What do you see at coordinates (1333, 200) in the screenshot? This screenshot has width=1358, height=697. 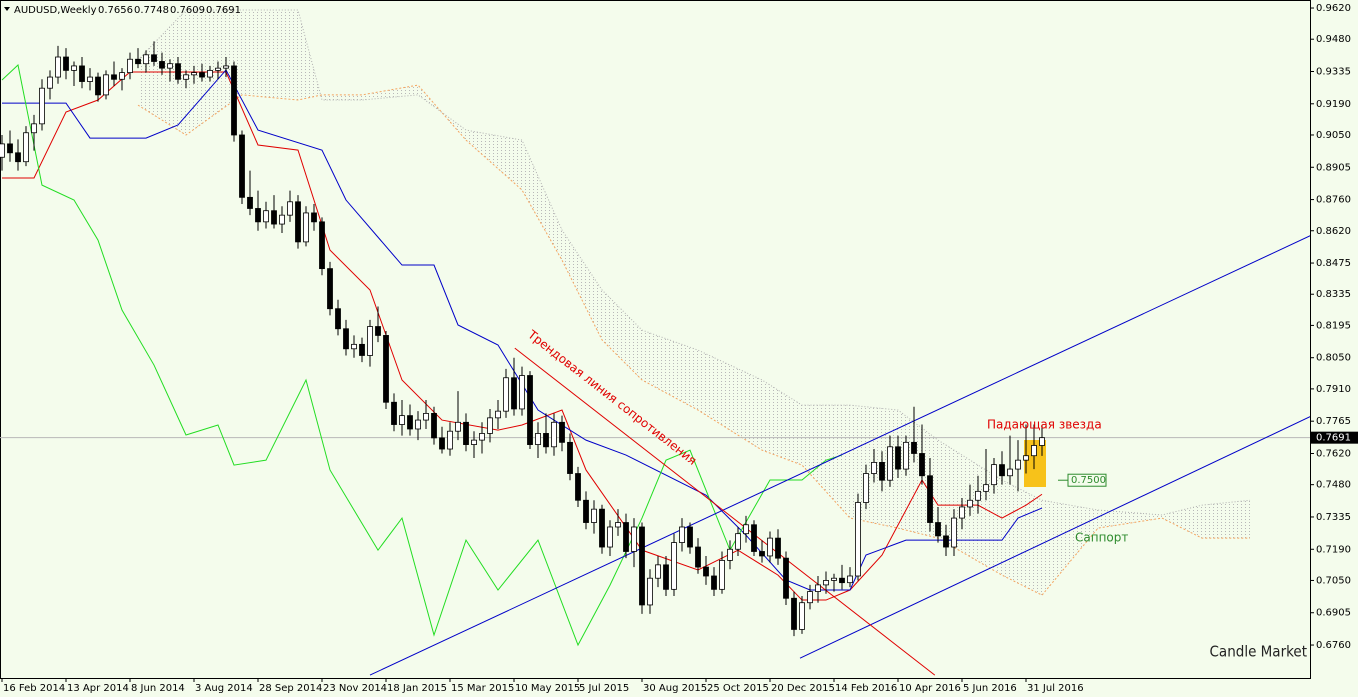 I see `y-tick-label: 0.8760` at bounding box center [1333, 200].